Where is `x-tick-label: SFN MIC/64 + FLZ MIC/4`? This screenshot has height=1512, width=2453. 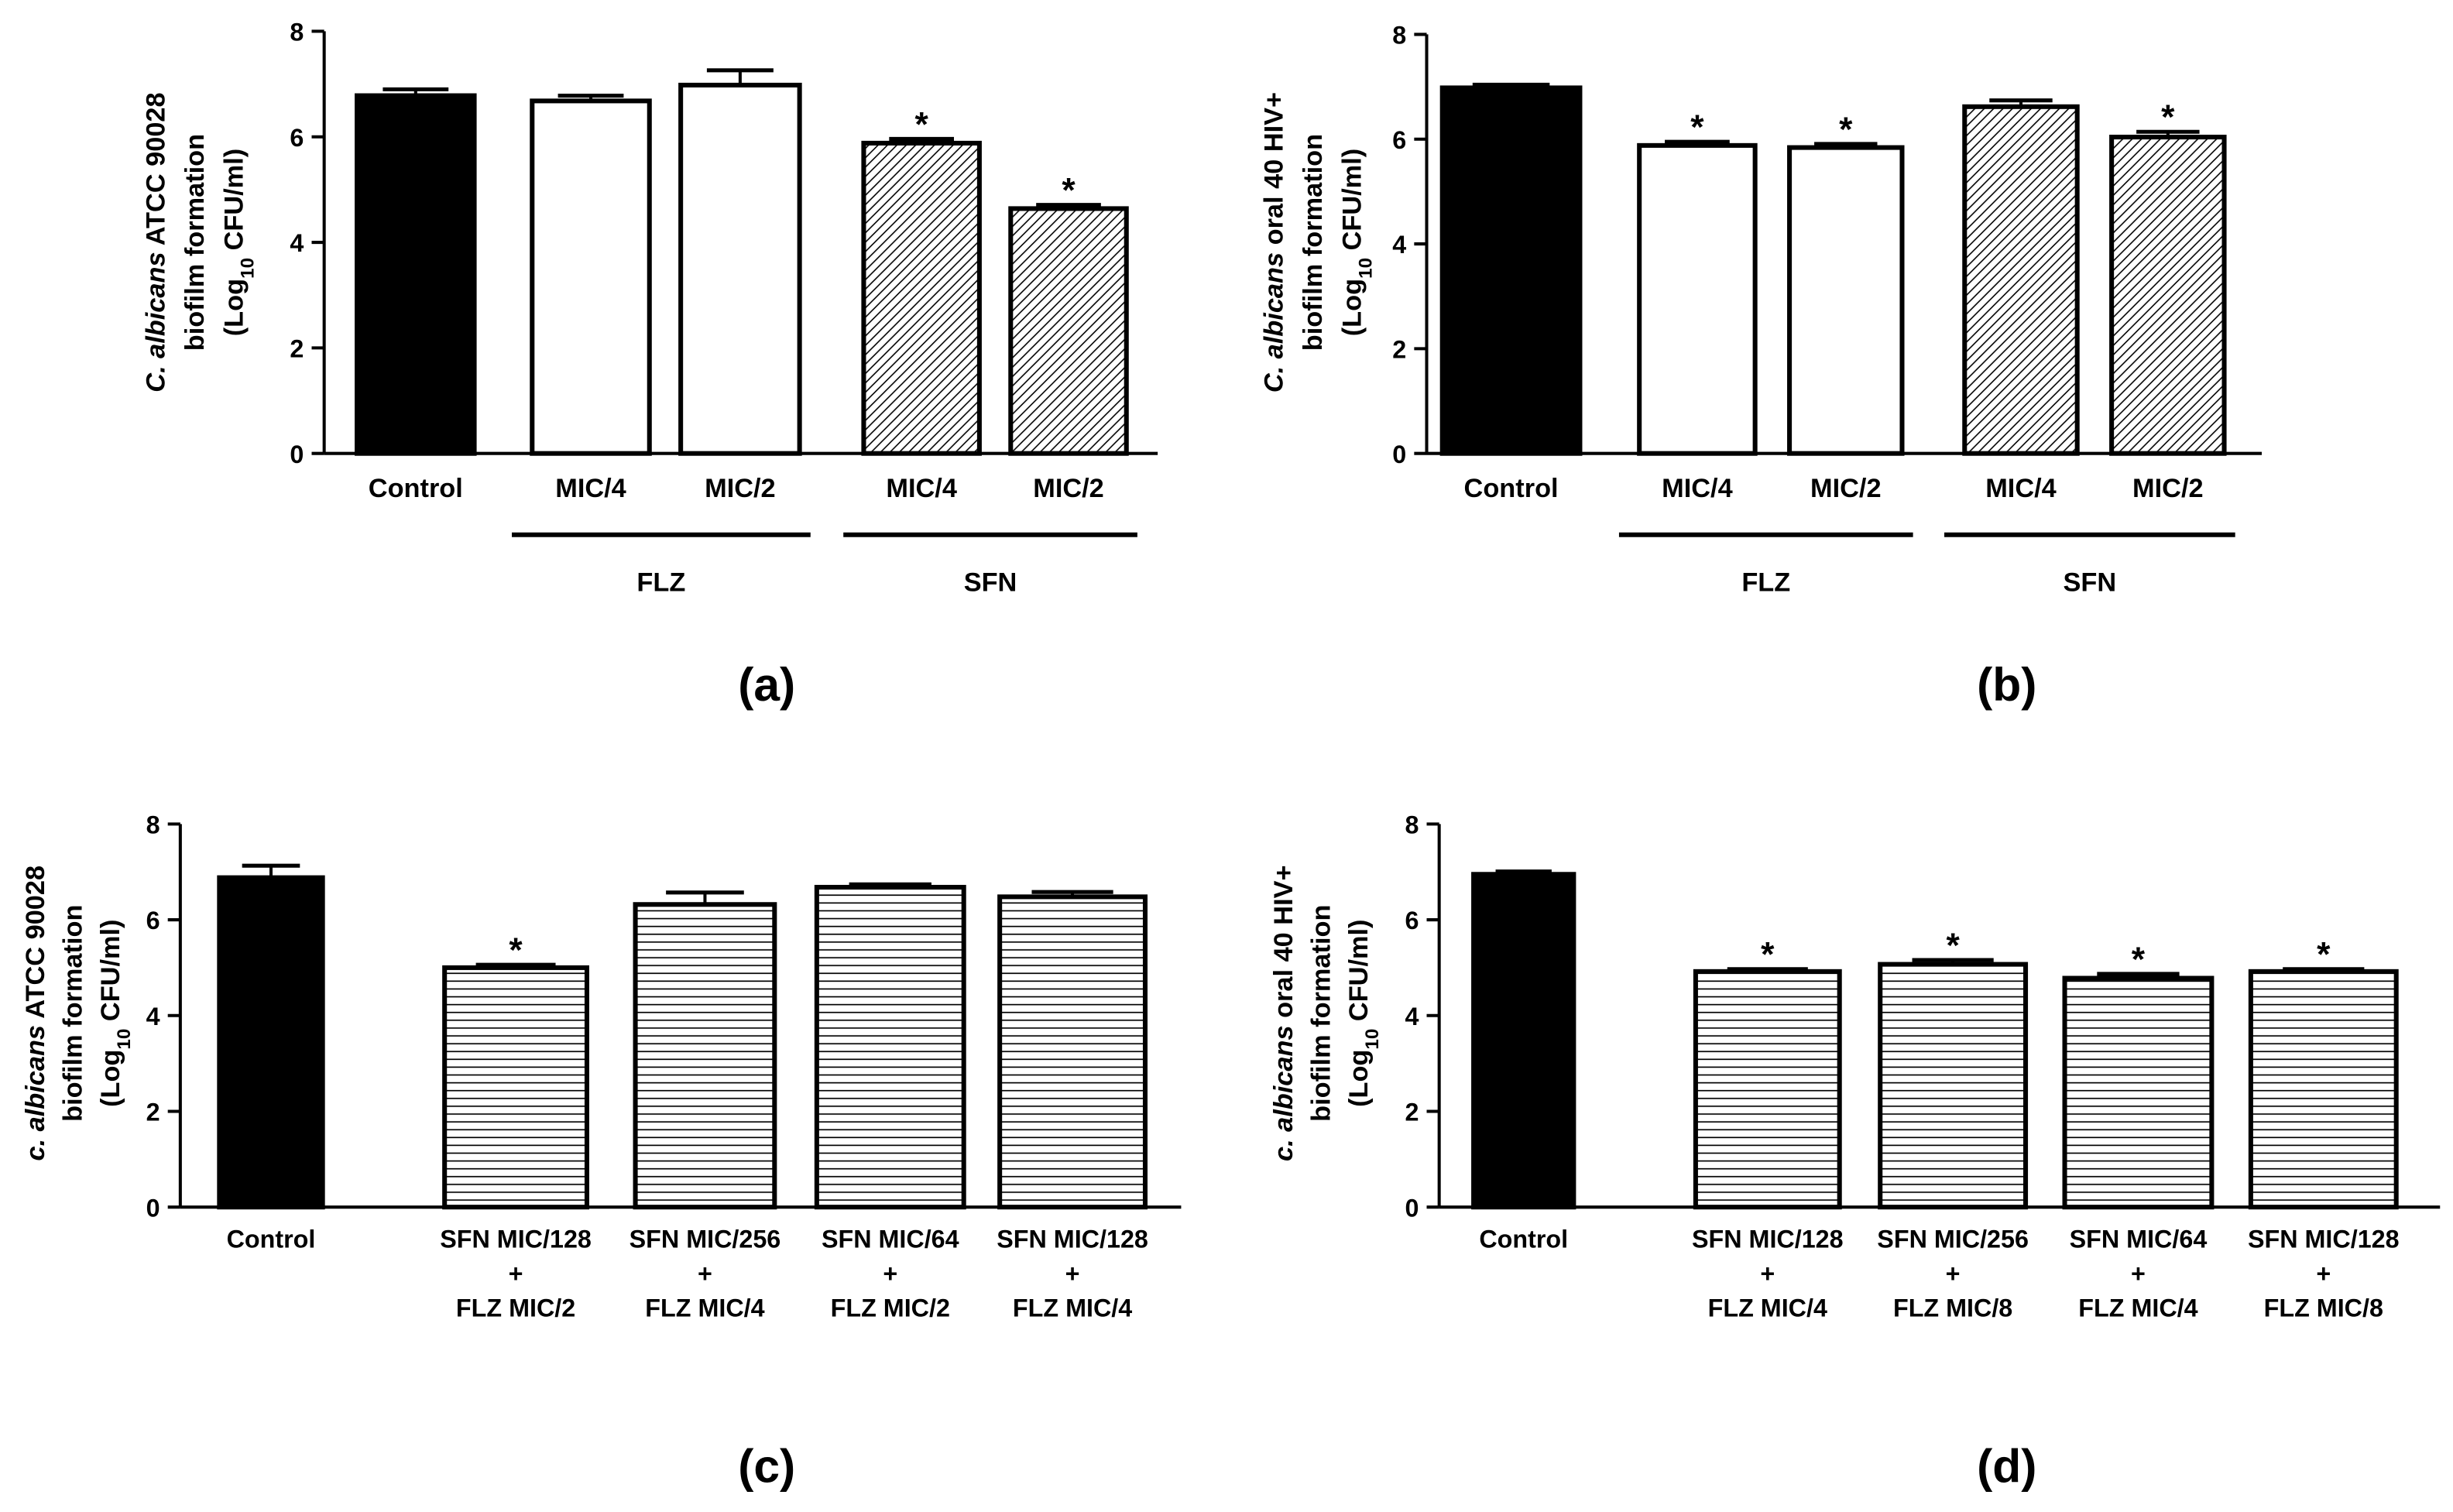 x-tick-label: SFN MIC/64 + FLZ MIC/4 is located at coordinates (2139, 1274).